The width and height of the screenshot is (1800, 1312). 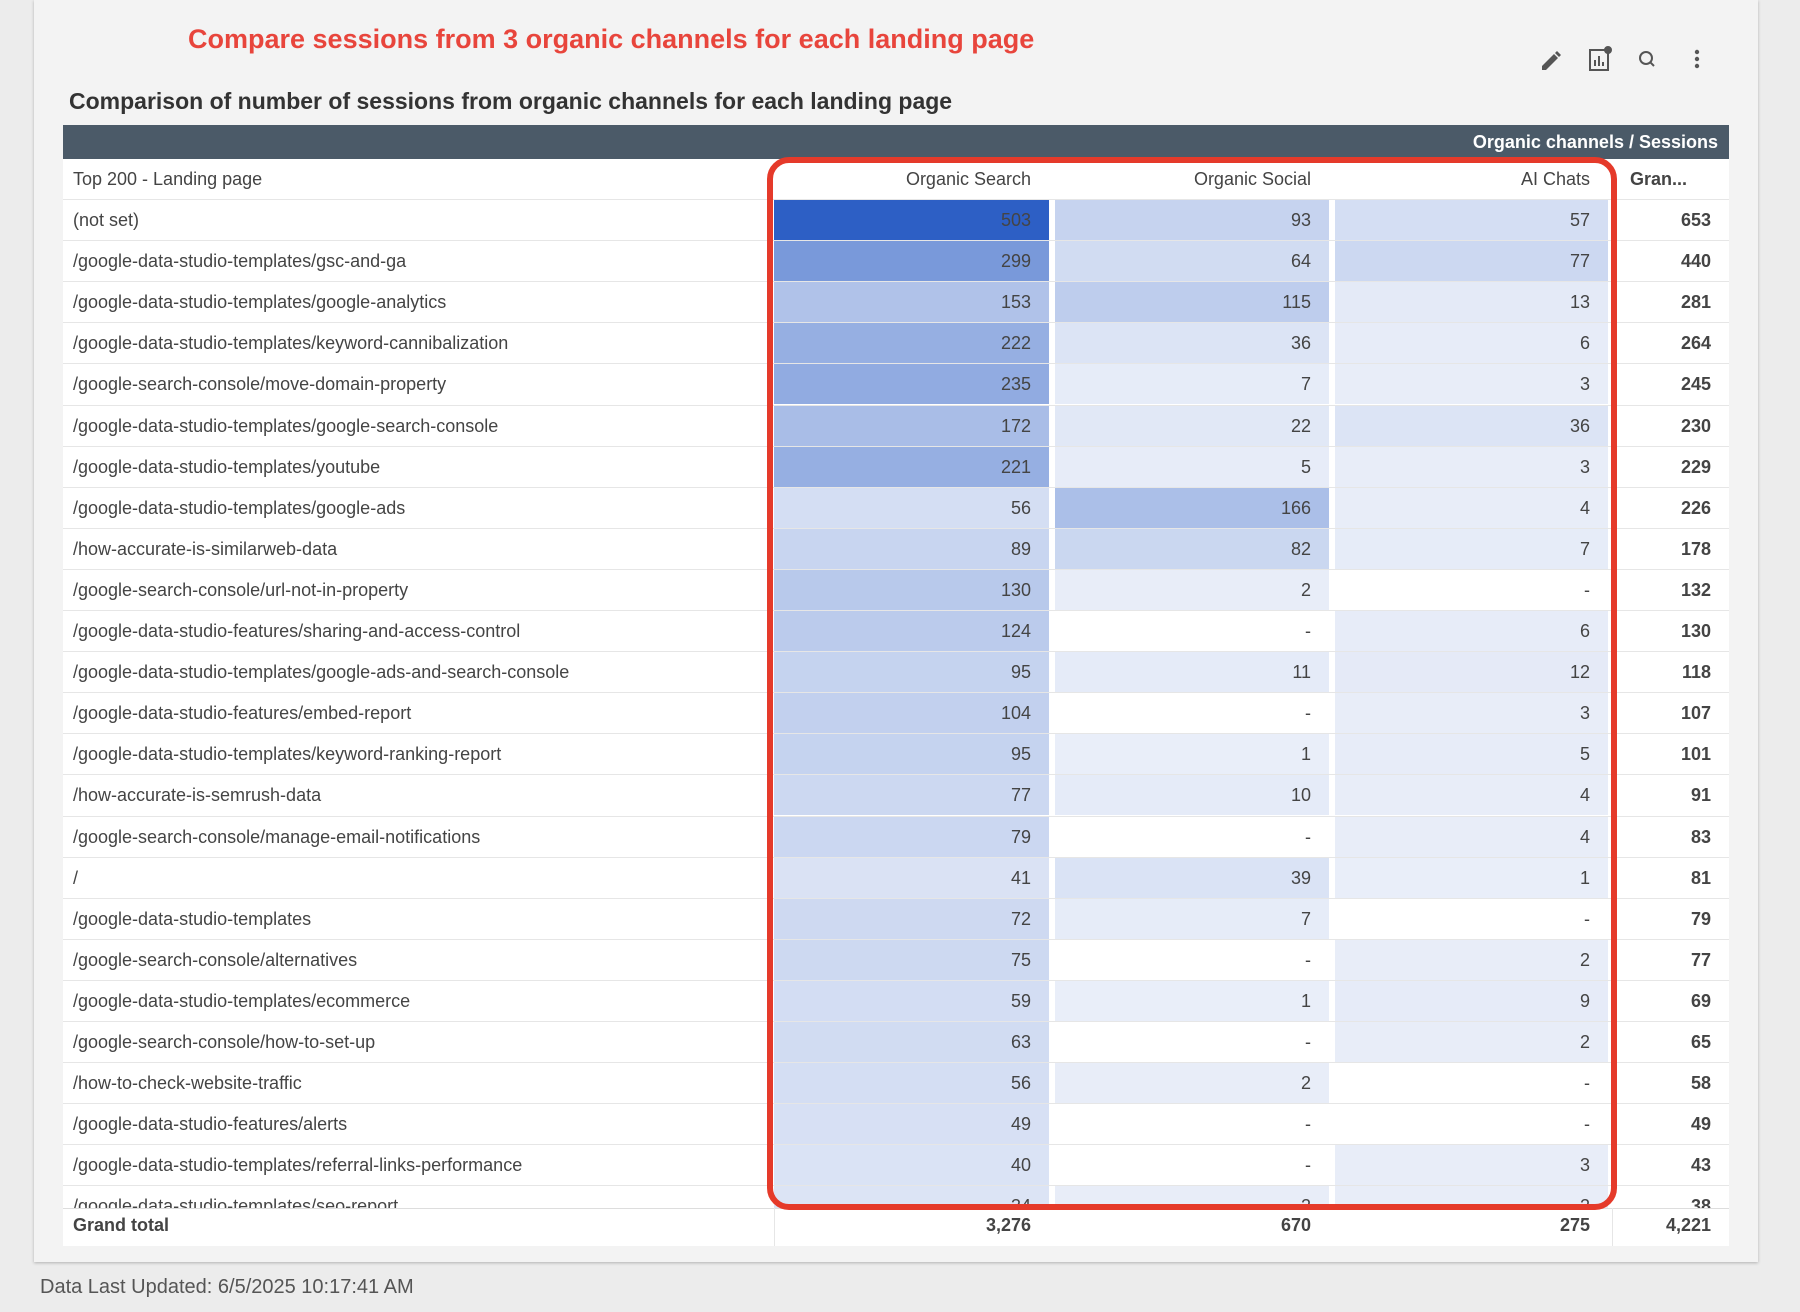 What do you see at coordinates (968, 179) in the screenshot?
I see `column-header: Organic Search` at bounding box center [968, 179].